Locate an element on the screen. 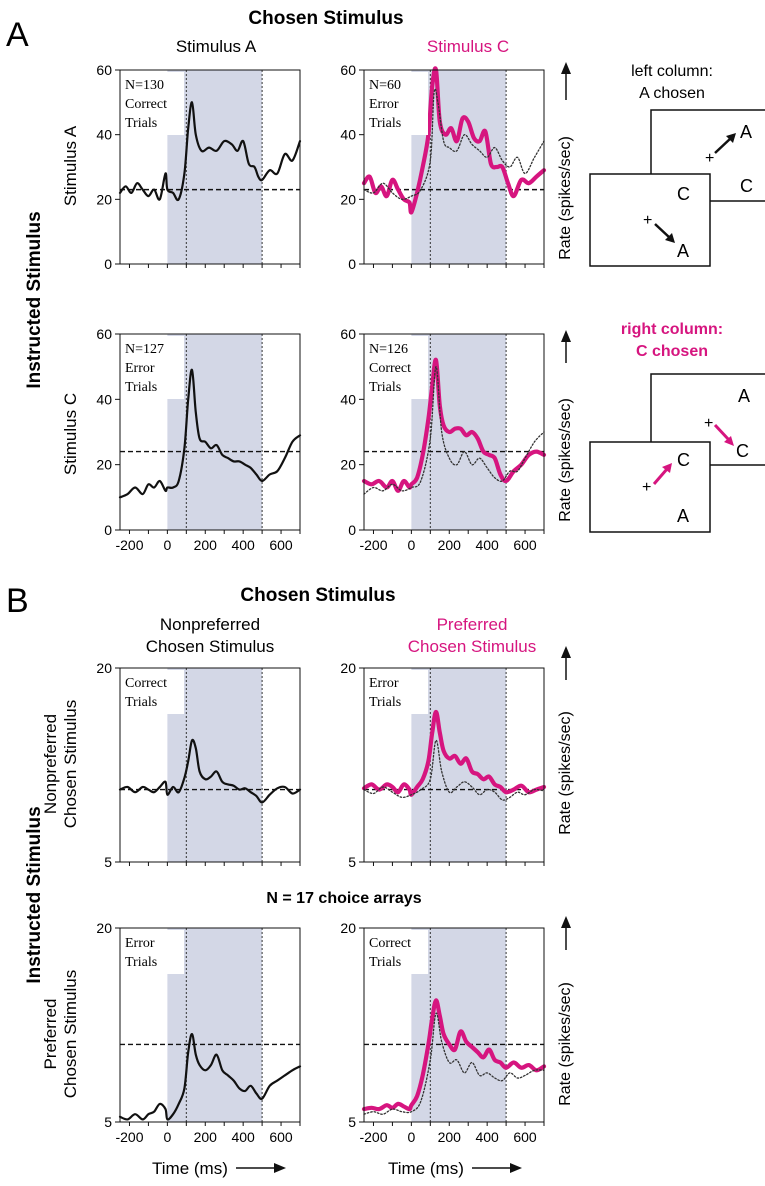  panel-b-col-left-2: Chosen Stimulus is located at coordinates (210, 646).